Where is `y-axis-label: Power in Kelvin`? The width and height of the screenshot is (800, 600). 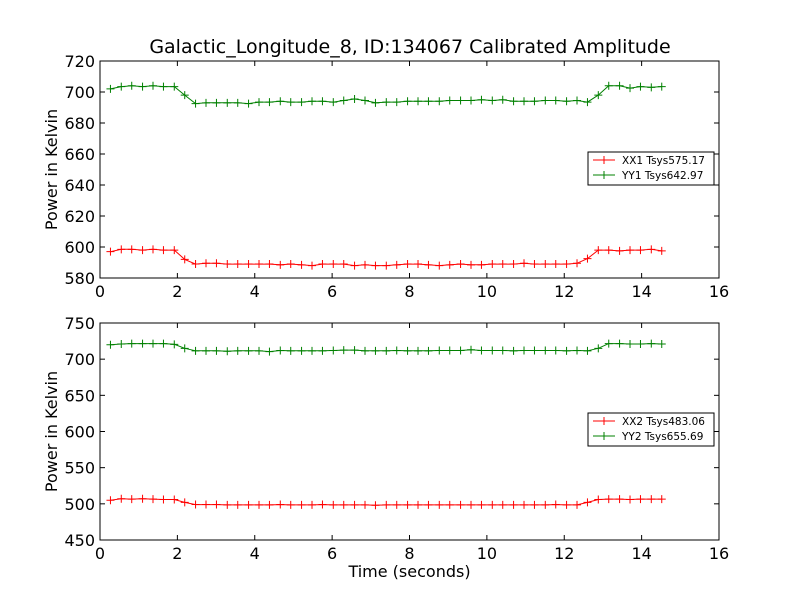
y-axis-label: Power in Kelvin is located at coordinates (51, 431).